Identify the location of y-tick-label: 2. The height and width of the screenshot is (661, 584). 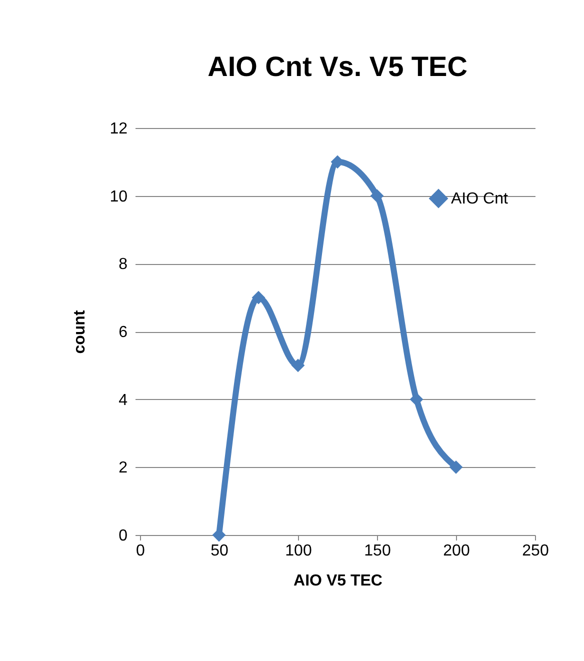
(123, 468).